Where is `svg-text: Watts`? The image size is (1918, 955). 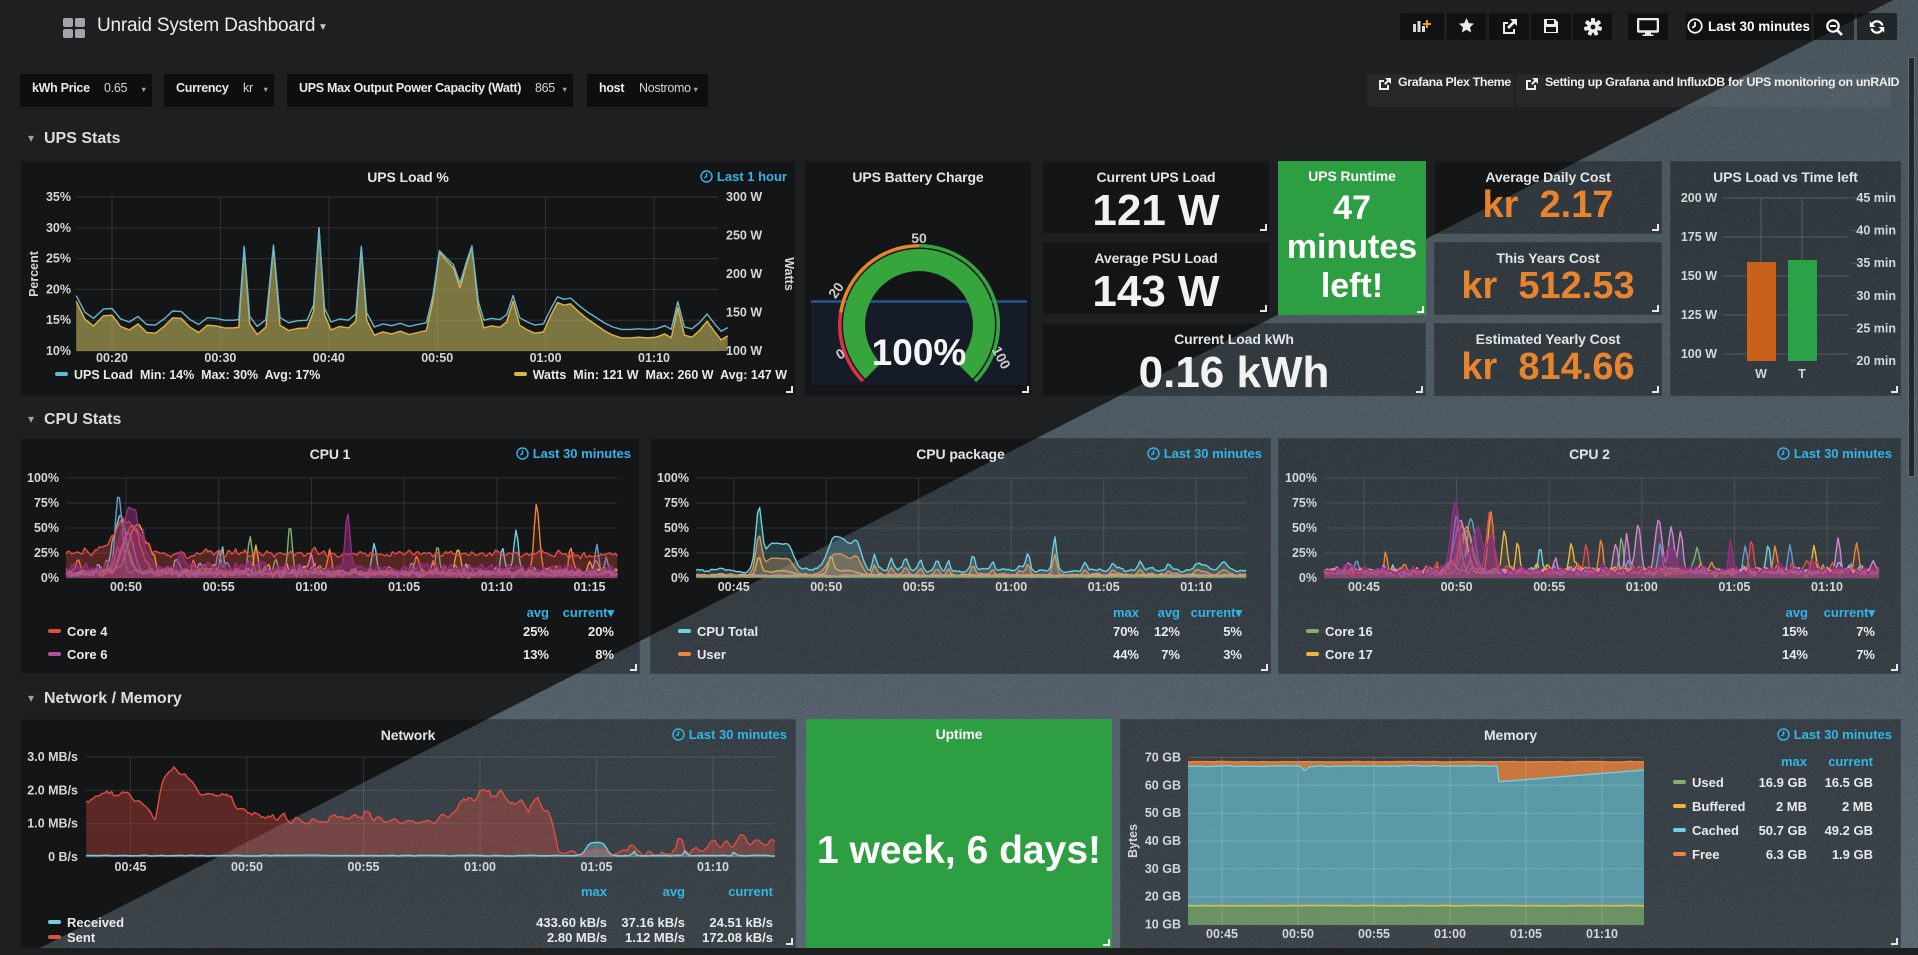
svg-text: Watts is located at coordinates (789, 274).